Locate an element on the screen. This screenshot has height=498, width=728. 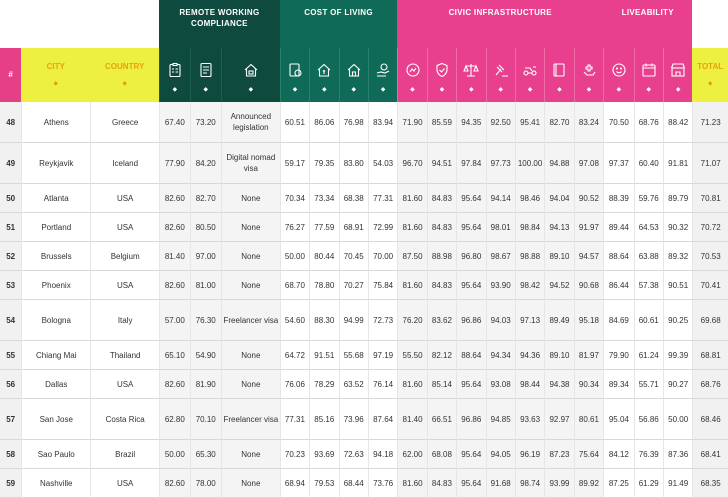
score-cell: 79.35 is located at coordinates (324, 163).